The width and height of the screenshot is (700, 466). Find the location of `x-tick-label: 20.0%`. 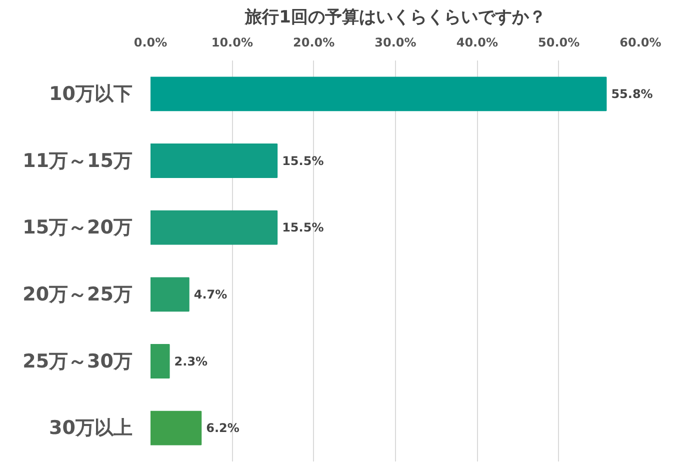

x-tick-label: 20.0% is located at coordinates (314, 43).